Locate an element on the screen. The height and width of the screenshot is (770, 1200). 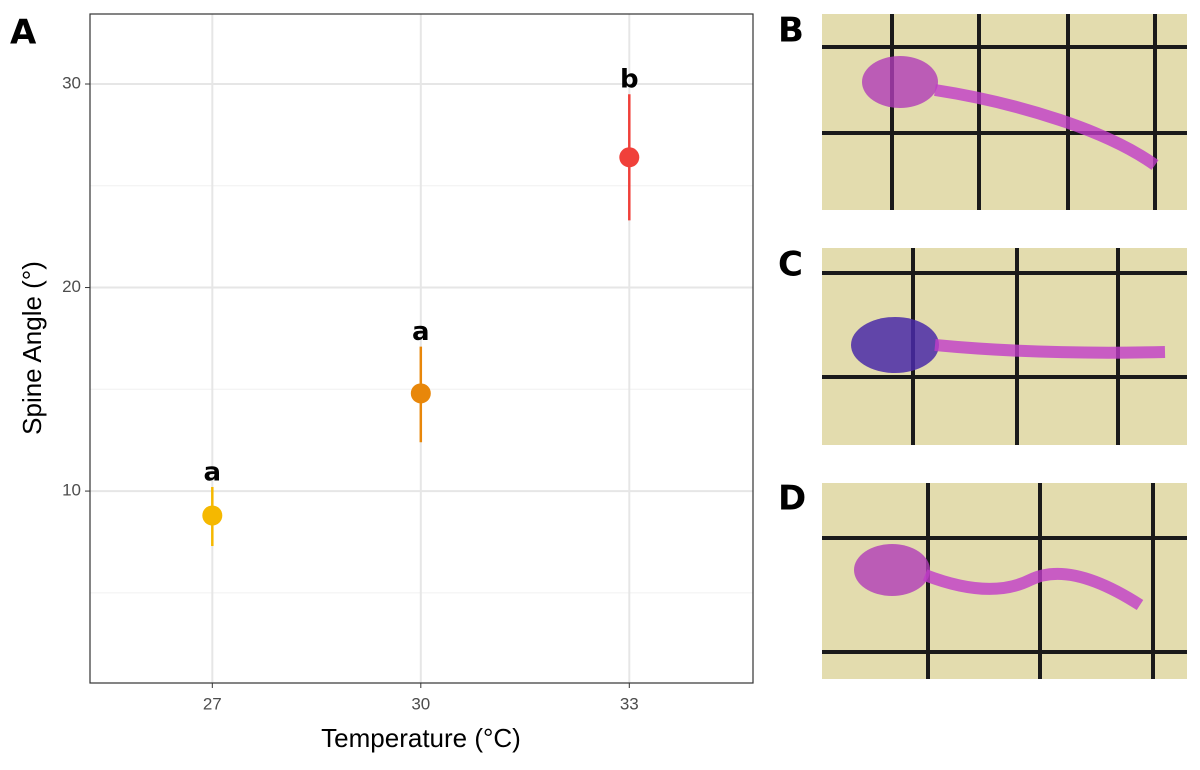
panel-label: D is located at coordinates (792, 499).